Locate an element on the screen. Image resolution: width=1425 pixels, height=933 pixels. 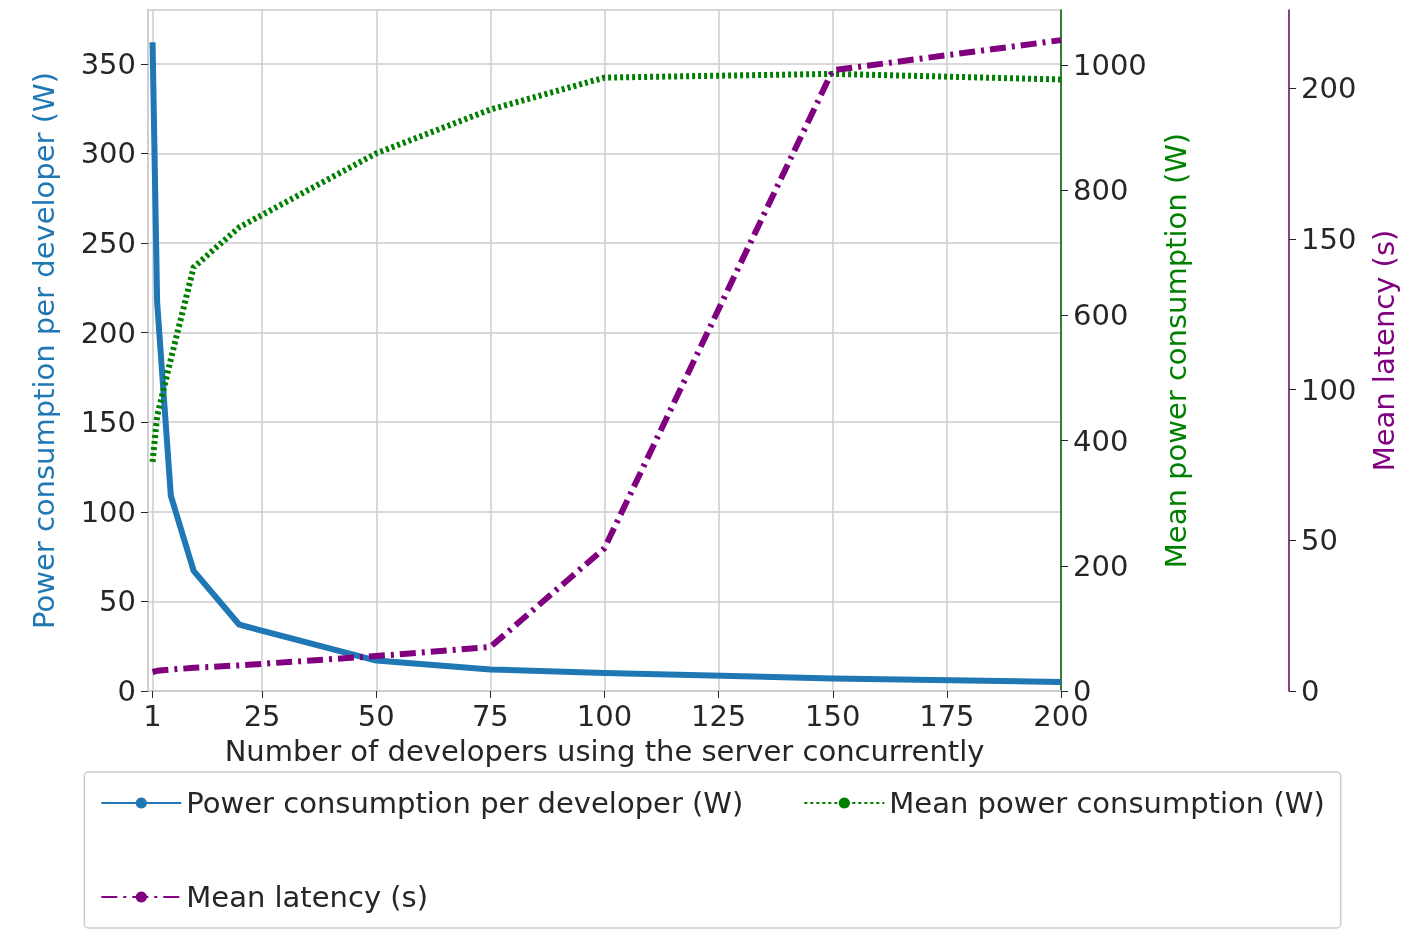
y-tick-label: 200 is located at coordinates (108, 332).